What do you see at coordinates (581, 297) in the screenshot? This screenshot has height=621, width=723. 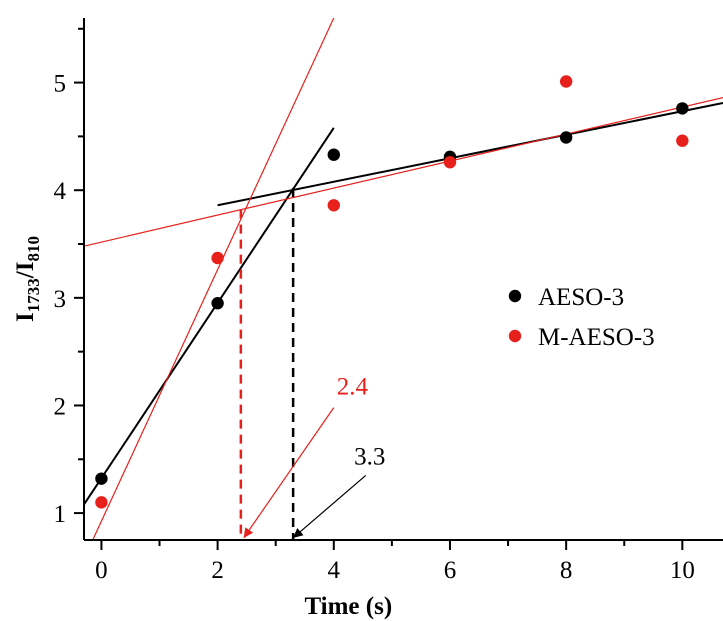 I see `legend-label-aeso-3: AESO-3` at bounding box center [581, 297].